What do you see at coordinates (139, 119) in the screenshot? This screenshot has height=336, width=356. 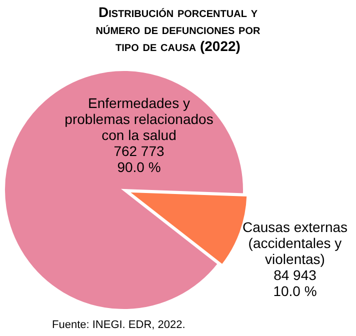 I see `slice-label: Enfermedades y problemas relacionados con la salud` at bounding box center [139, 119].